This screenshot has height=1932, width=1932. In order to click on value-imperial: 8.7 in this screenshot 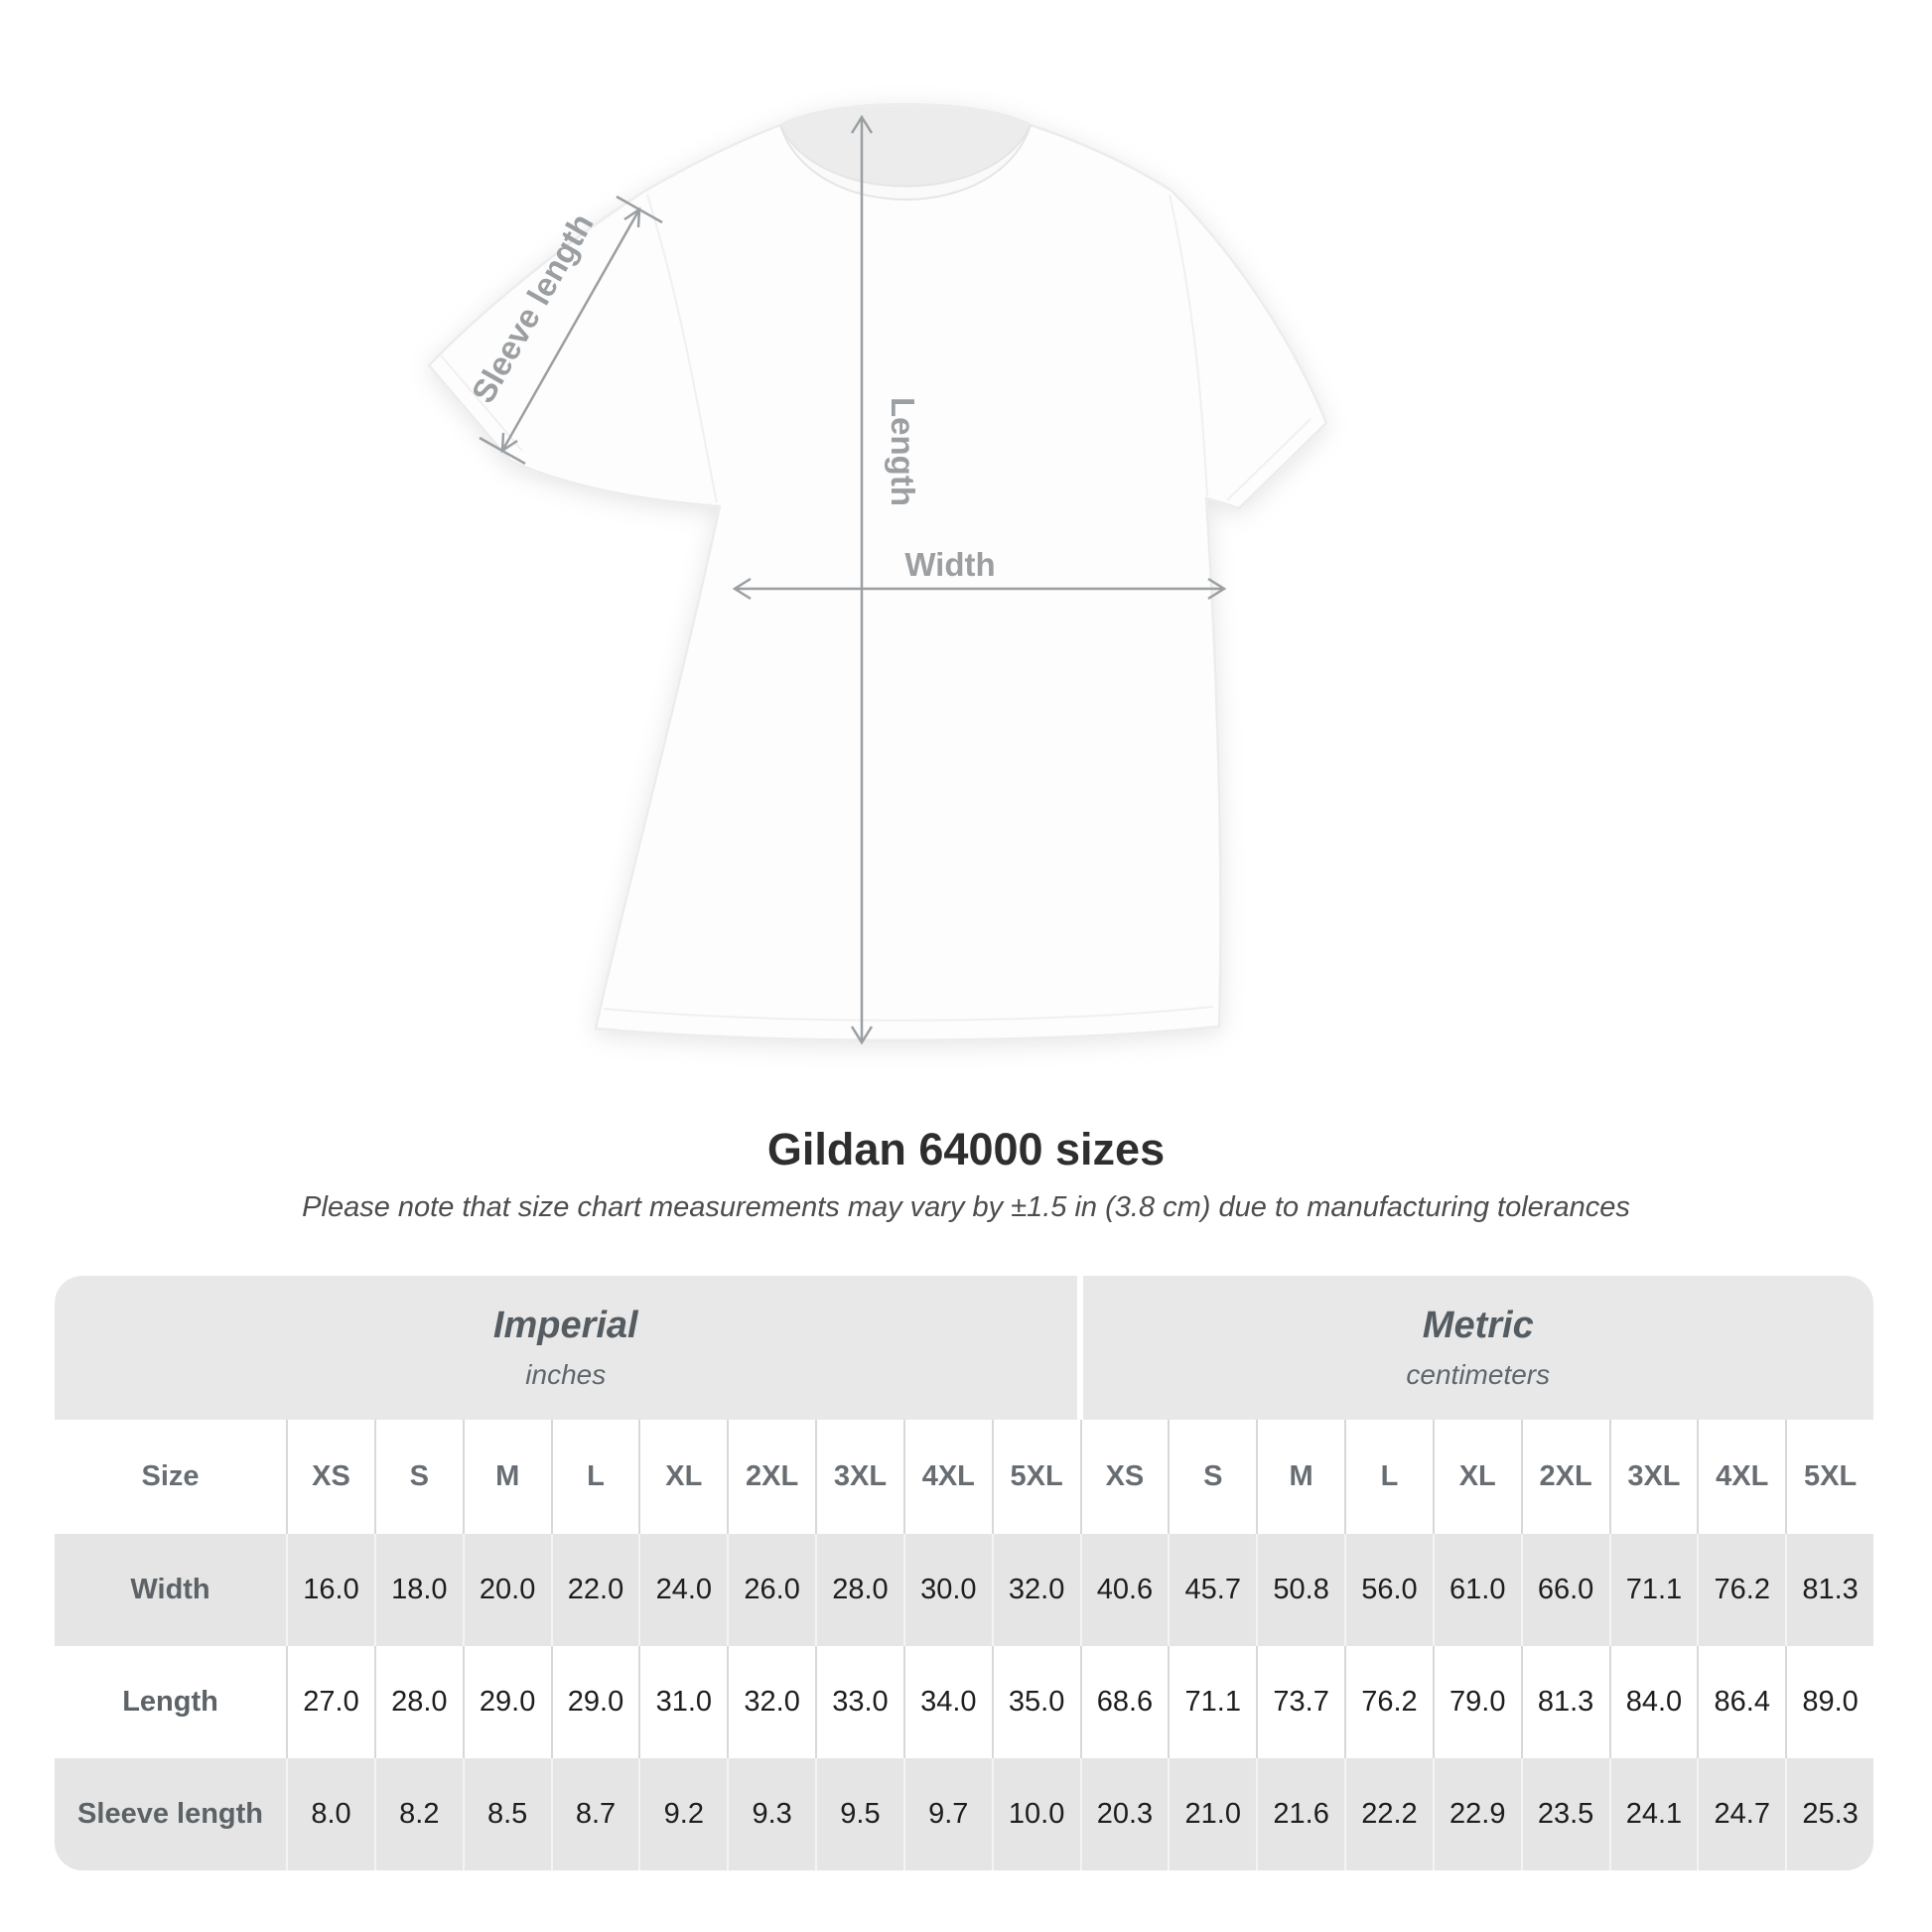, I will do `click(594, 1814)`.